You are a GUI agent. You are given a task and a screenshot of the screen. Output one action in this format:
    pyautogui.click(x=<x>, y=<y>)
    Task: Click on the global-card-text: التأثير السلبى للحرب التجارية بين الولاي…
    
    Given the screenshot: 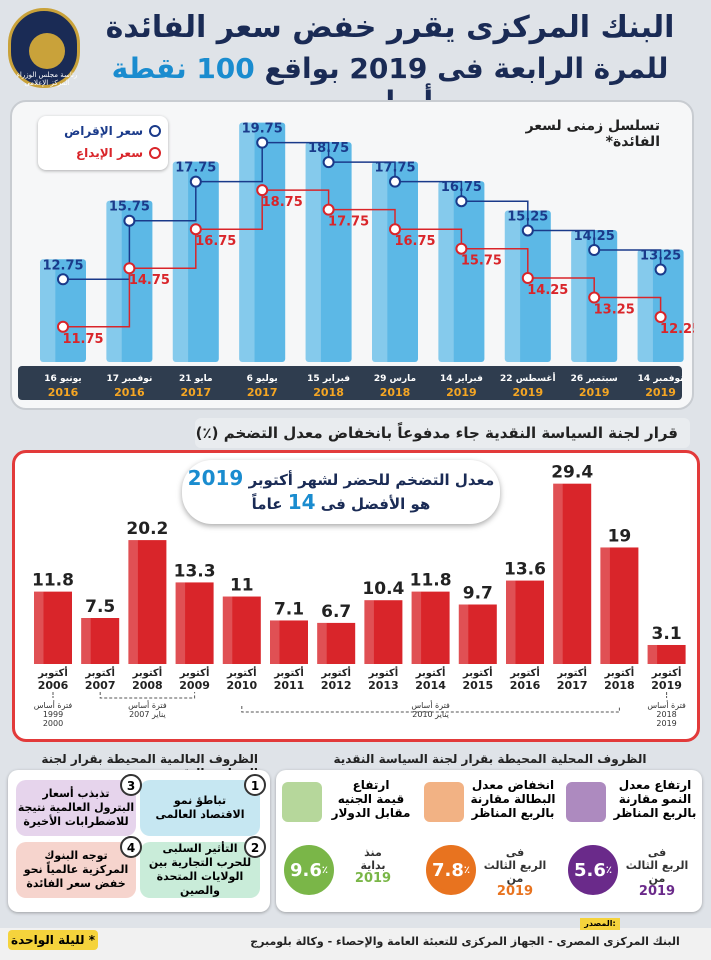 What is the action you would take?
    pyautogui.click(x=200, y=869)
    